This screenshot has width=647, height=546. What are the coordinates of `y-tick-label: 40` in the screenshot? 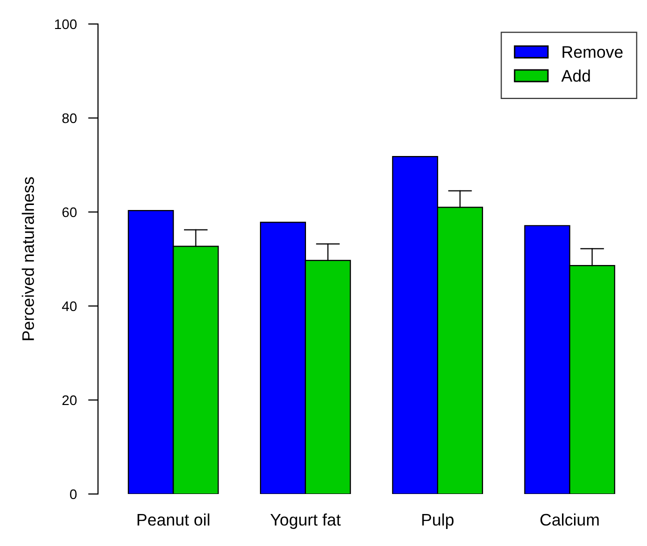 It's located at (69, 306).